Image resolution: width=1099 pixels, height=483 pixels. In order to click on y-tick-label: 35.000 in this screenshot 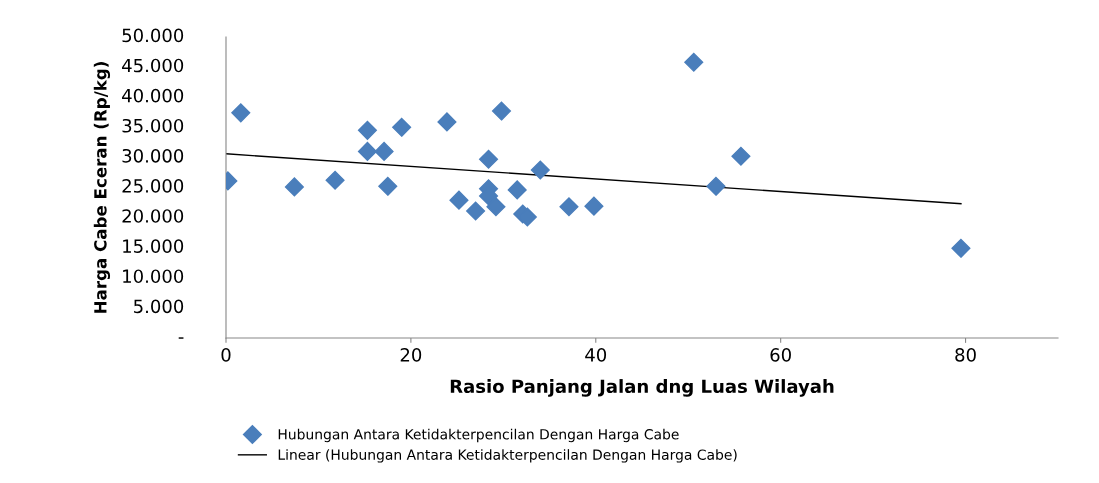, I will do `click(153, 125)`.